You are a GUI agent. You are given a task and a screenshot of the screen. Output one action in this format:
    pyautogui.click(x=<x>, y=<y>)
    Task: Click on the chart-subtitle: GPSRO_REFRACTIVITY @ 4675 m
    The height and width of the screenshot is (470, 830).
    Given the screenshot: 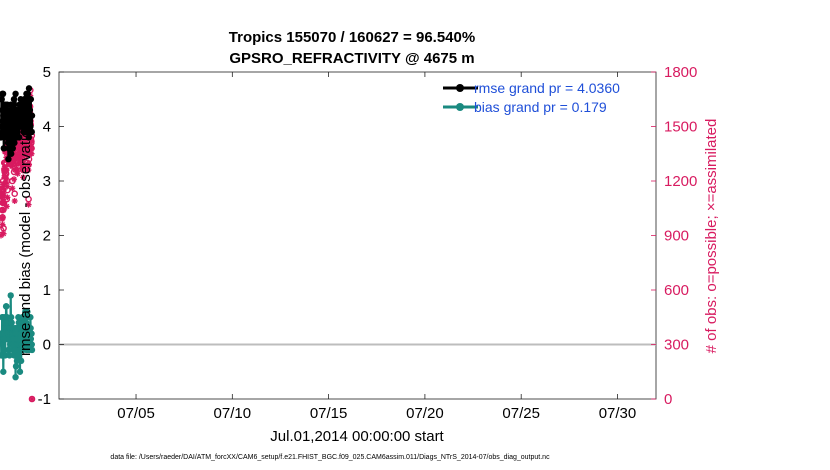 What is the action you would take?
    pyautogui.click(x=351, y=58)
    